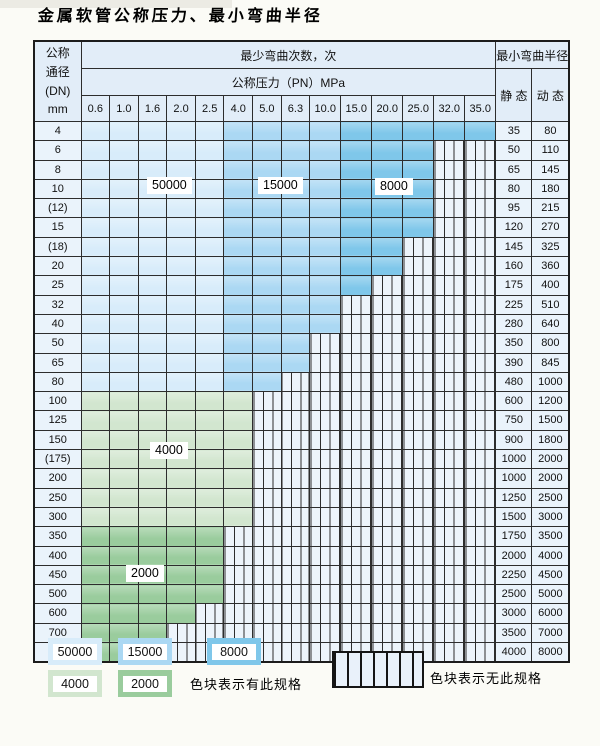  What do you see at coordinates (301, 459) in the screenshot?
I see `table-row: (175) 1000 2000` at bounding box center [301, 459].